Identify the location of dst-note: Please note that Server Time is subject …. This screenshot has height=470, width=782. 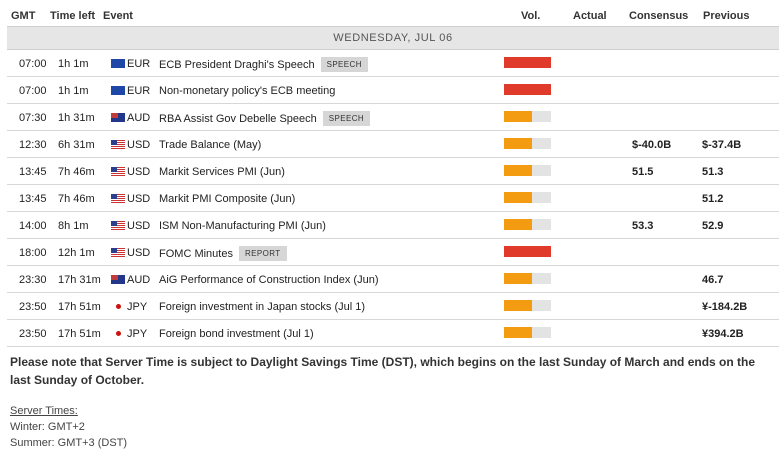
(383, 371).